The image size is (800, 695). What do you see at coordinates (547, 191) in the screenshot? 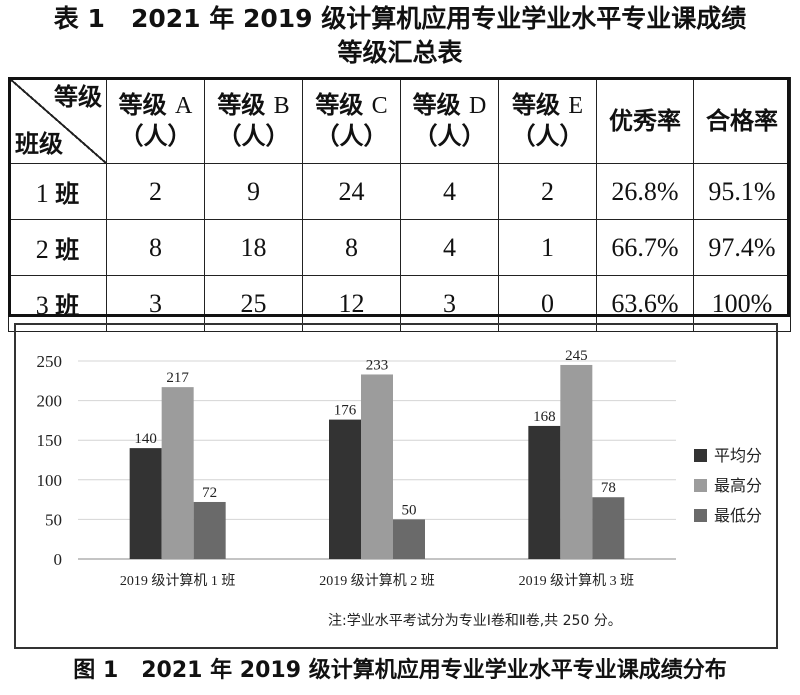
I see `cell-grade-e: 2` at bounding box center [547, 191].